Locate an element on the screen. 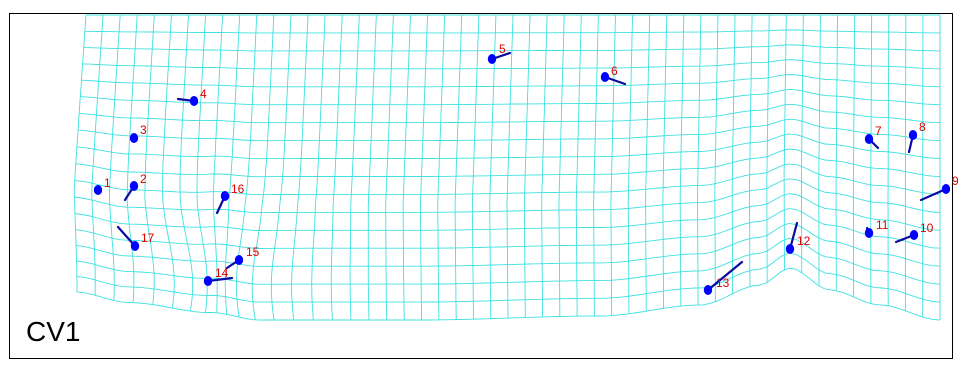 The height and width of the screenshot is (367, 958). landmark-label-9: 9 is located at coordinates (955, 181).